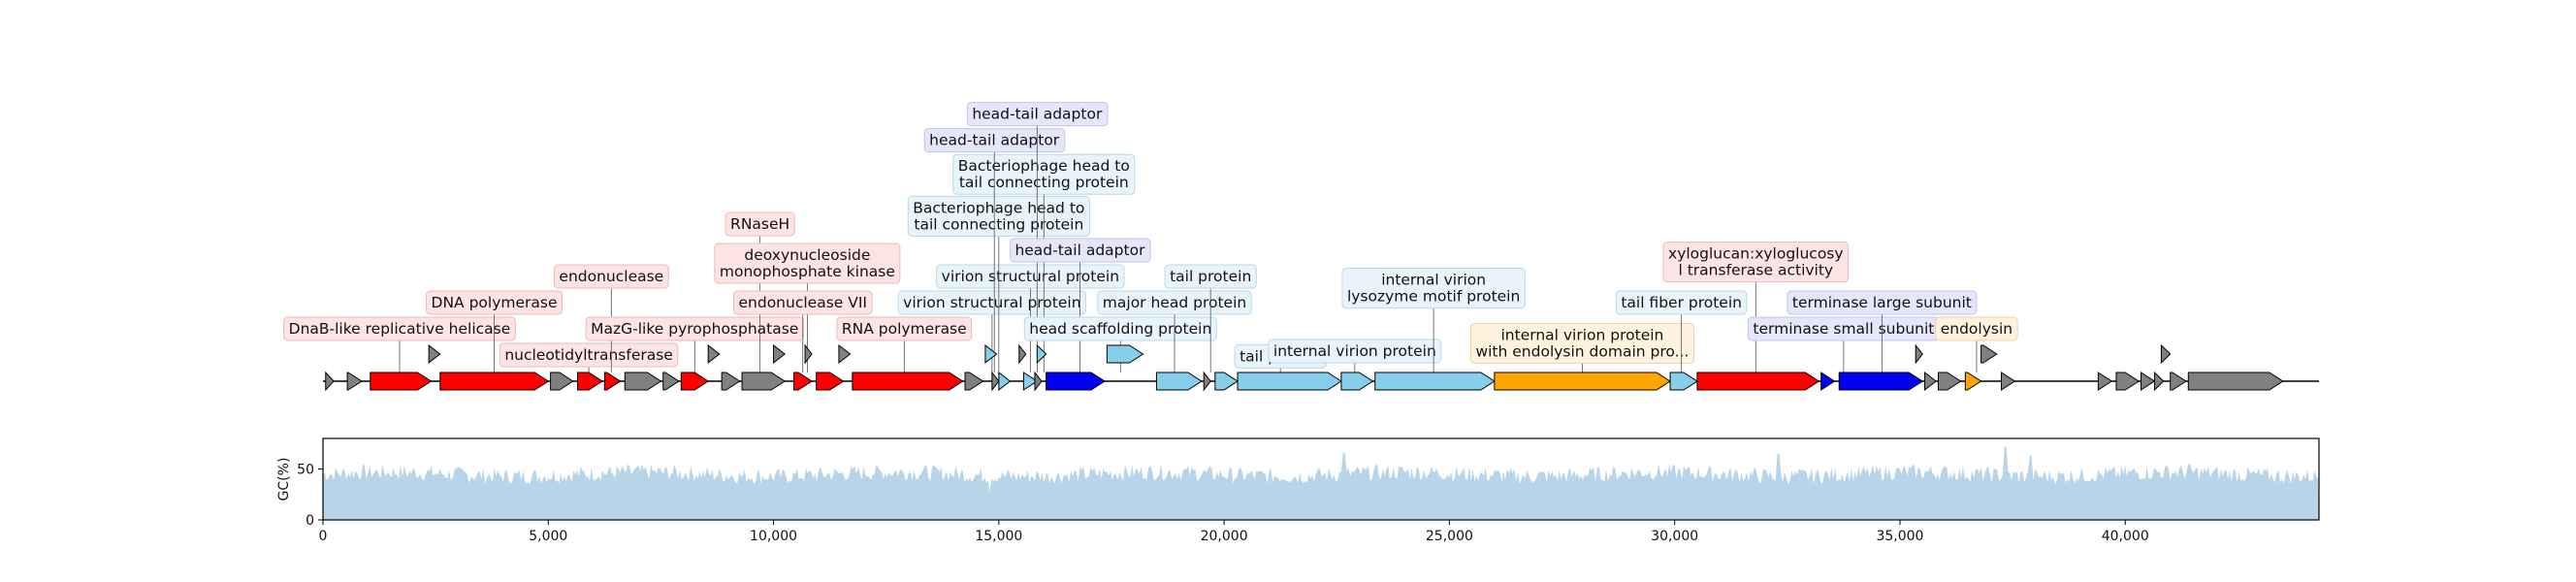 This screenshot has width=2576, height=582. I want to click on annotation-label-27: endolysin, so click(1976, 329).